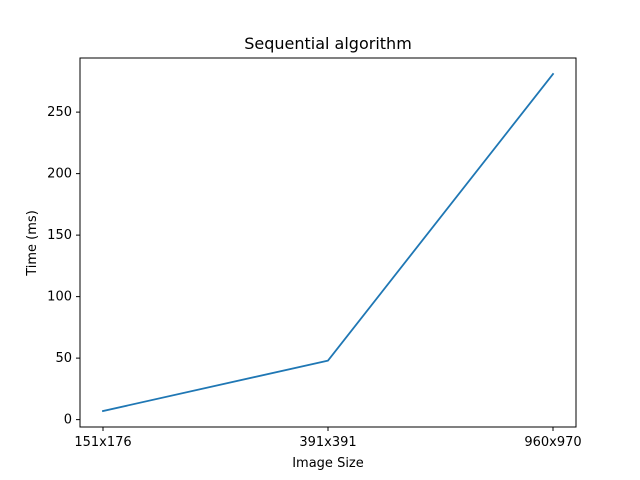  Describe the element at coordinates (59, 297) in the screenshot. I see `y-tick-label-2: 100` at that location.